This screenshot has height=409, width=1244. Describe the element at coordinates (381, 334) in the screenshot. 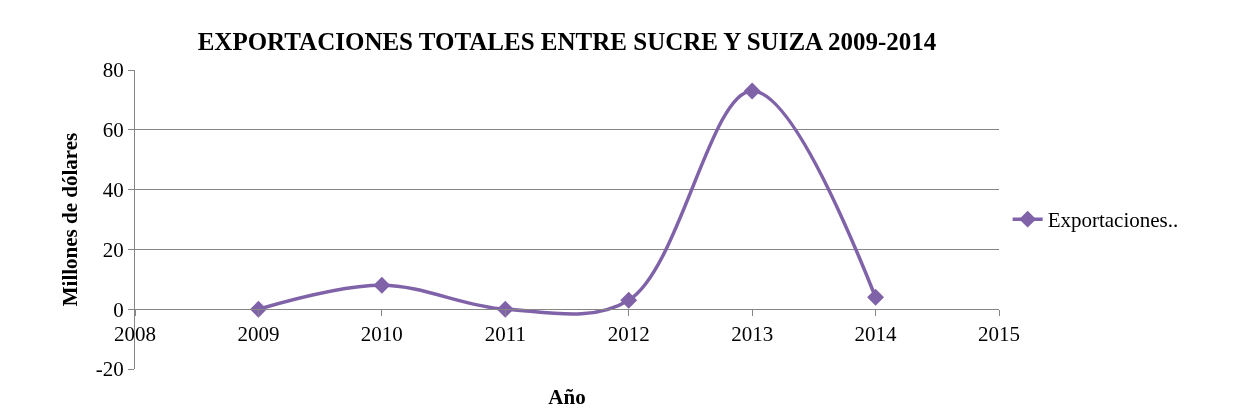

I see `x-tick-label: 2010` at that location.